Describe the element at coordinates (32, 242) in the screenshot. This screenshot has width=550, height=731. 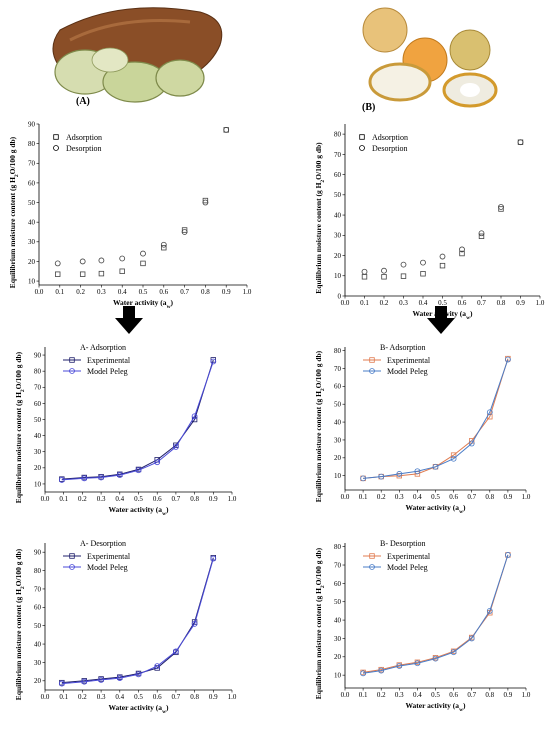
I see `y-tick-label: 30` at that location.